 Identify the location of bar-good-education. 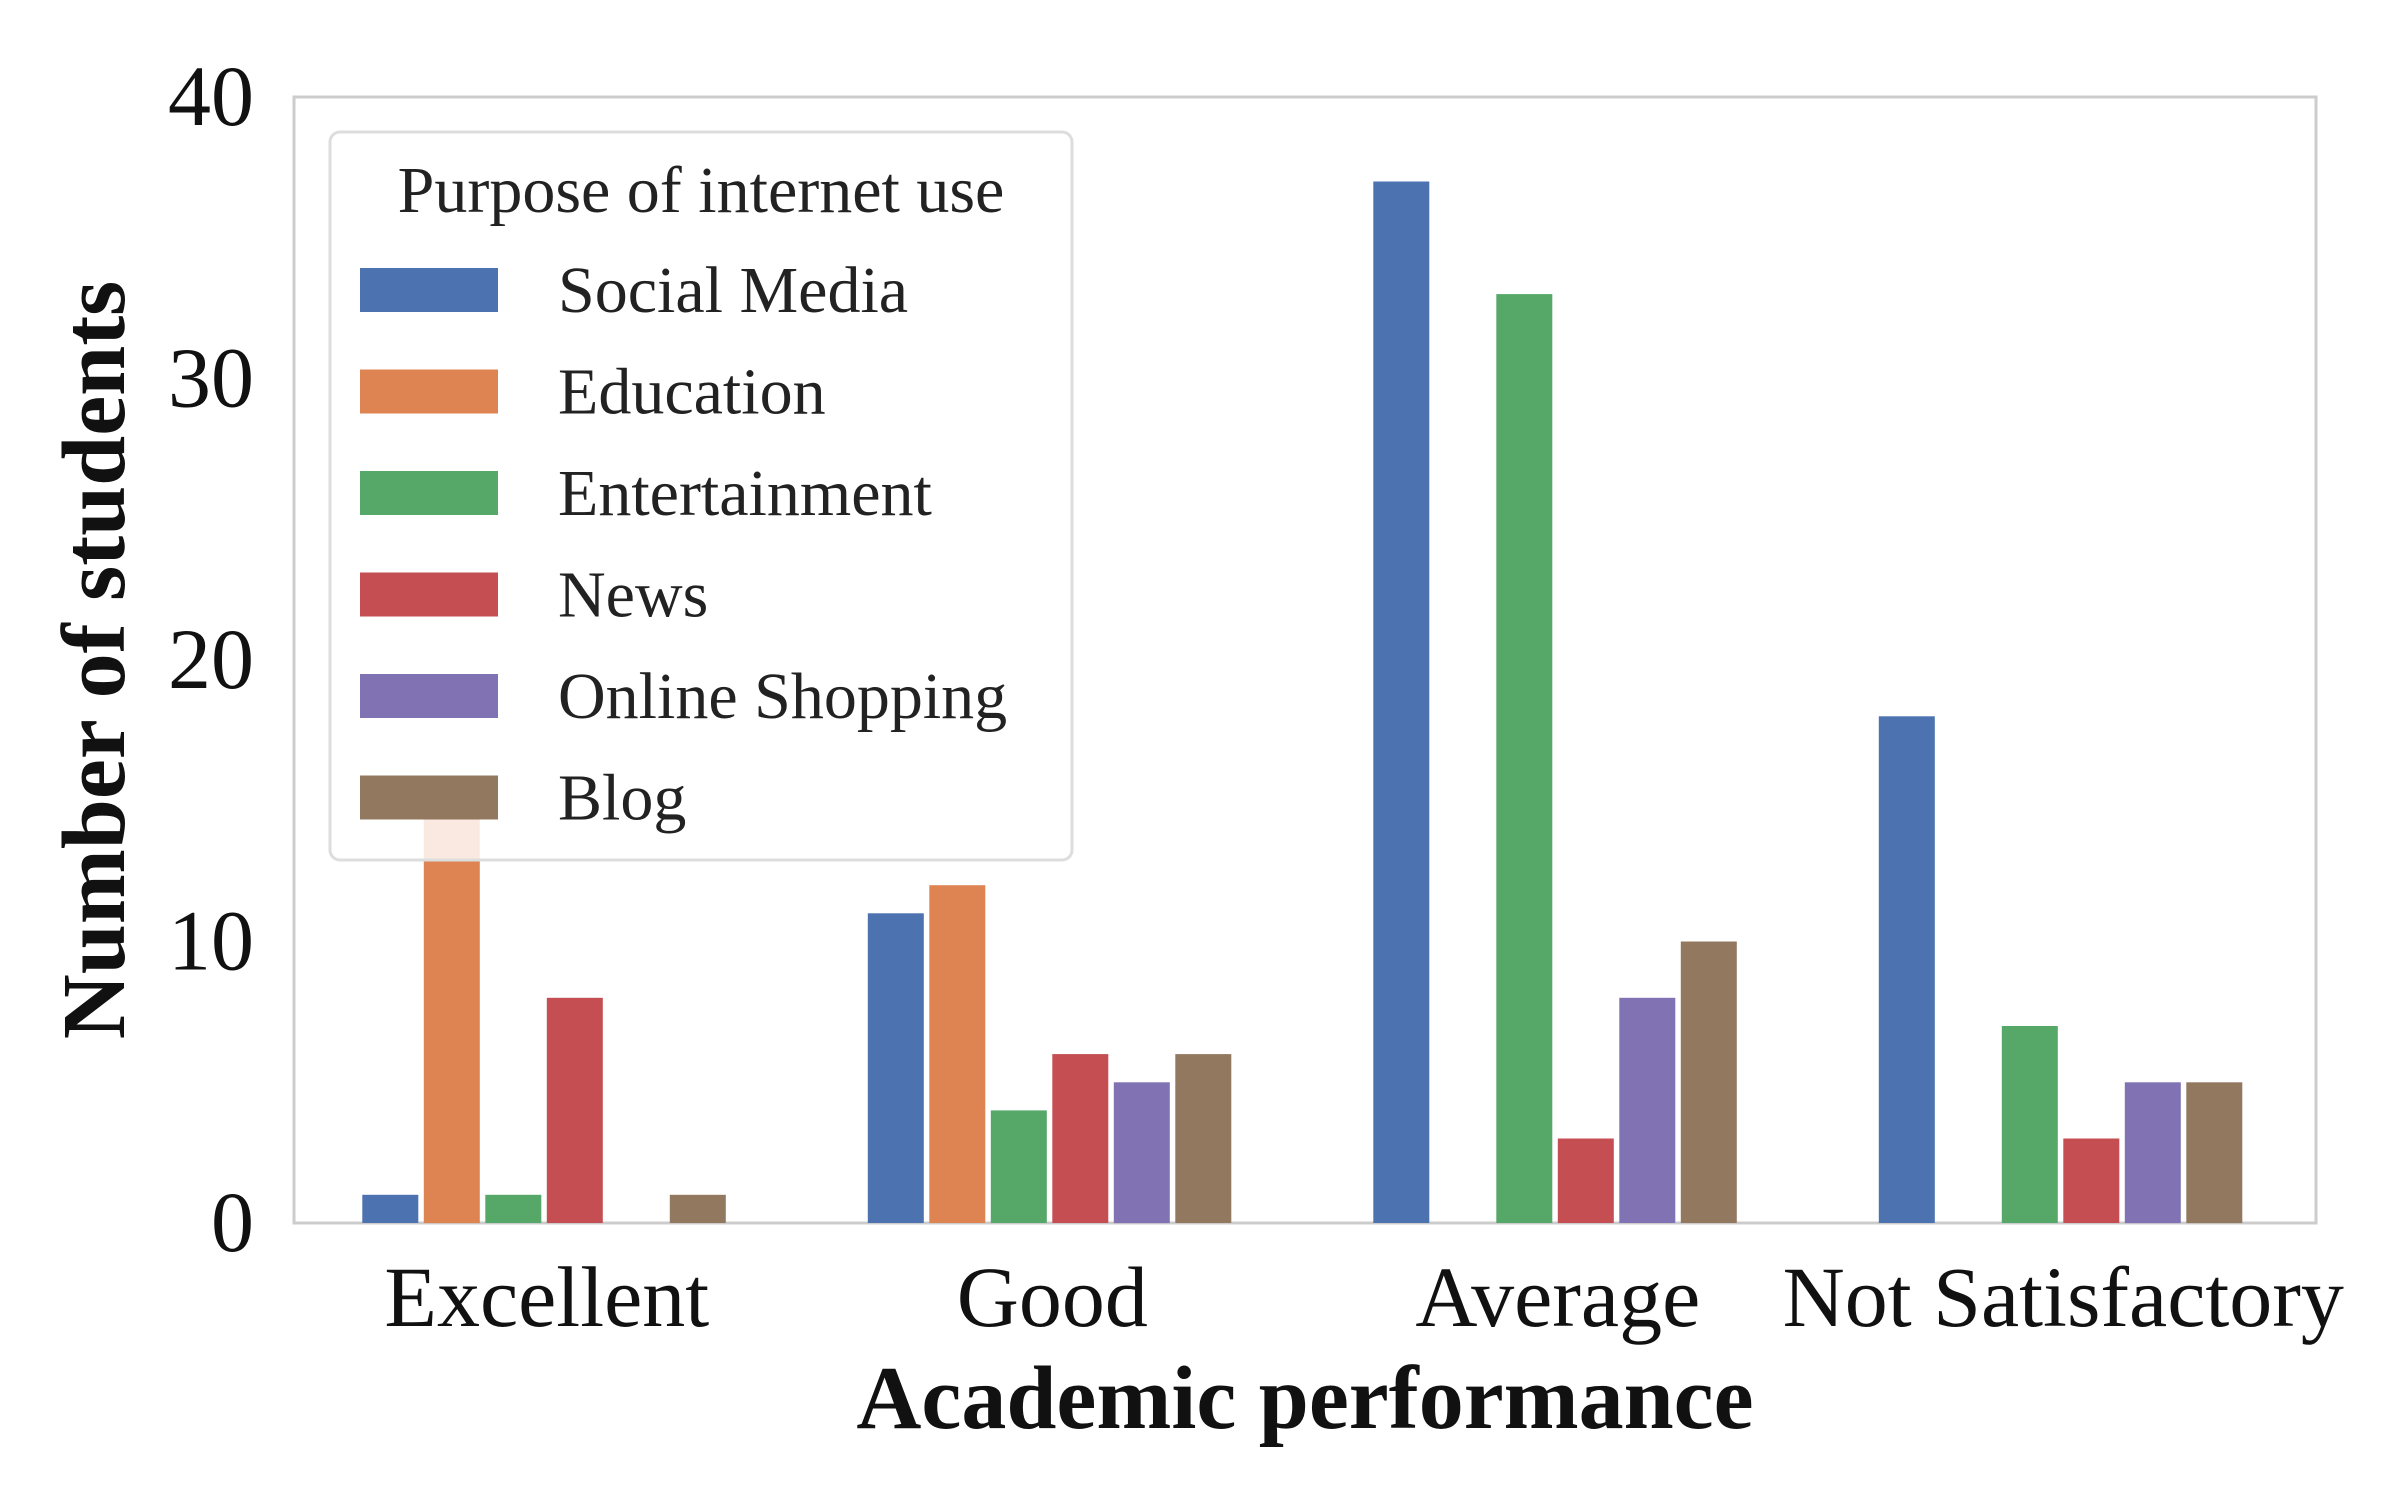
(957, 1054).